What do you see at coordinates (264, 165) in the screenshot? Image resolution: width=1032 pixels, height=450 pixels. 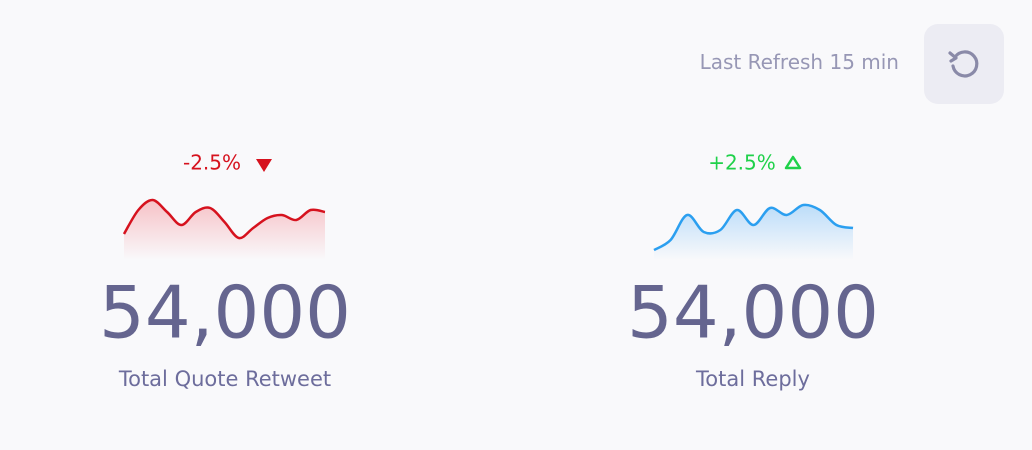 I see `down-arrow` at bounding box center [264, 165].